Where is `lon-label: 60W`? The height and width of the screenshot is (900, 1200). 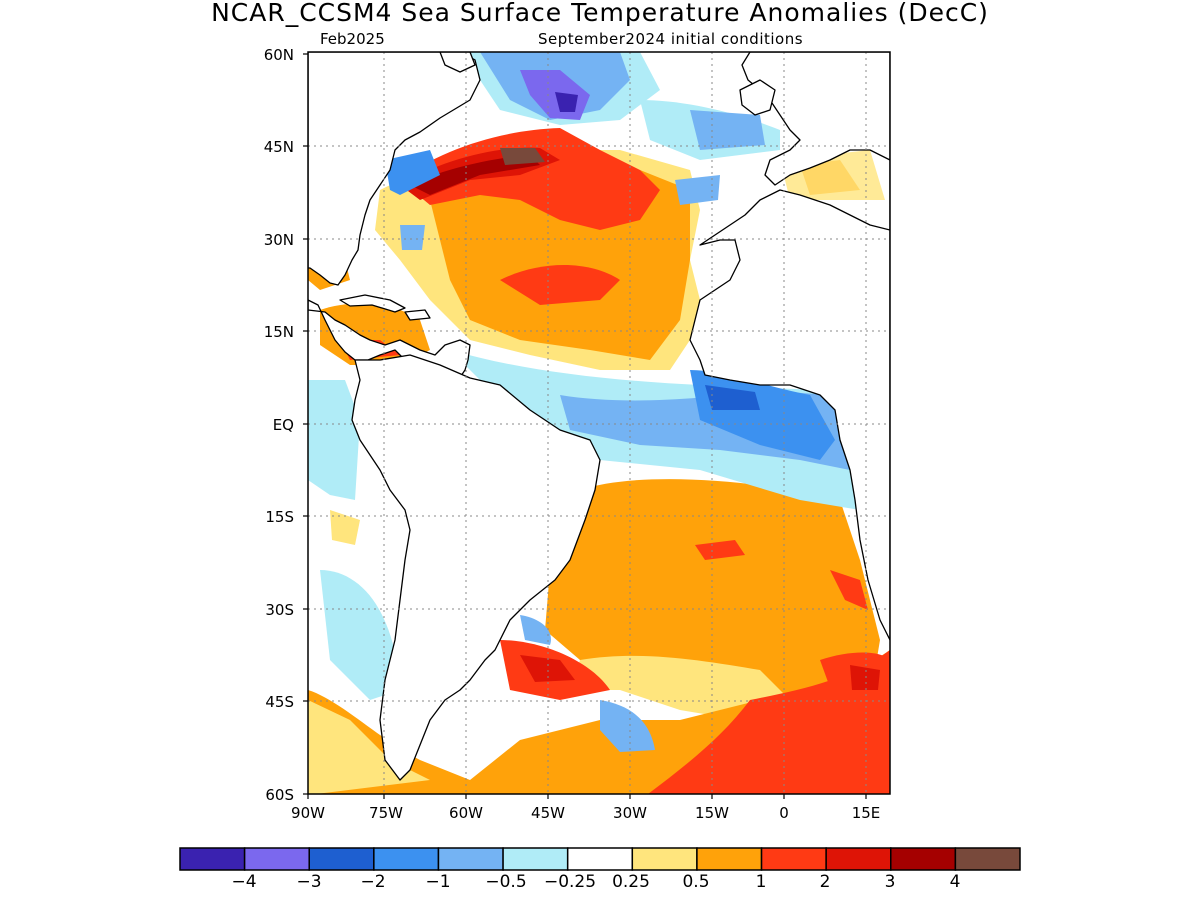
lon-label: 60W is located at coordinates (466, 813).